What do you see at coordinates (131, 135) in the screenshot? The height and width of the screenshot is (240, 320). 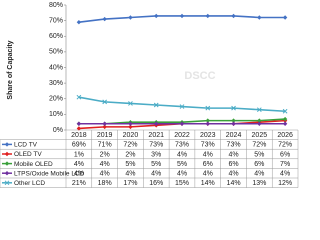 I see `x-tick-label: 2020` at bounding box center [131, 135].